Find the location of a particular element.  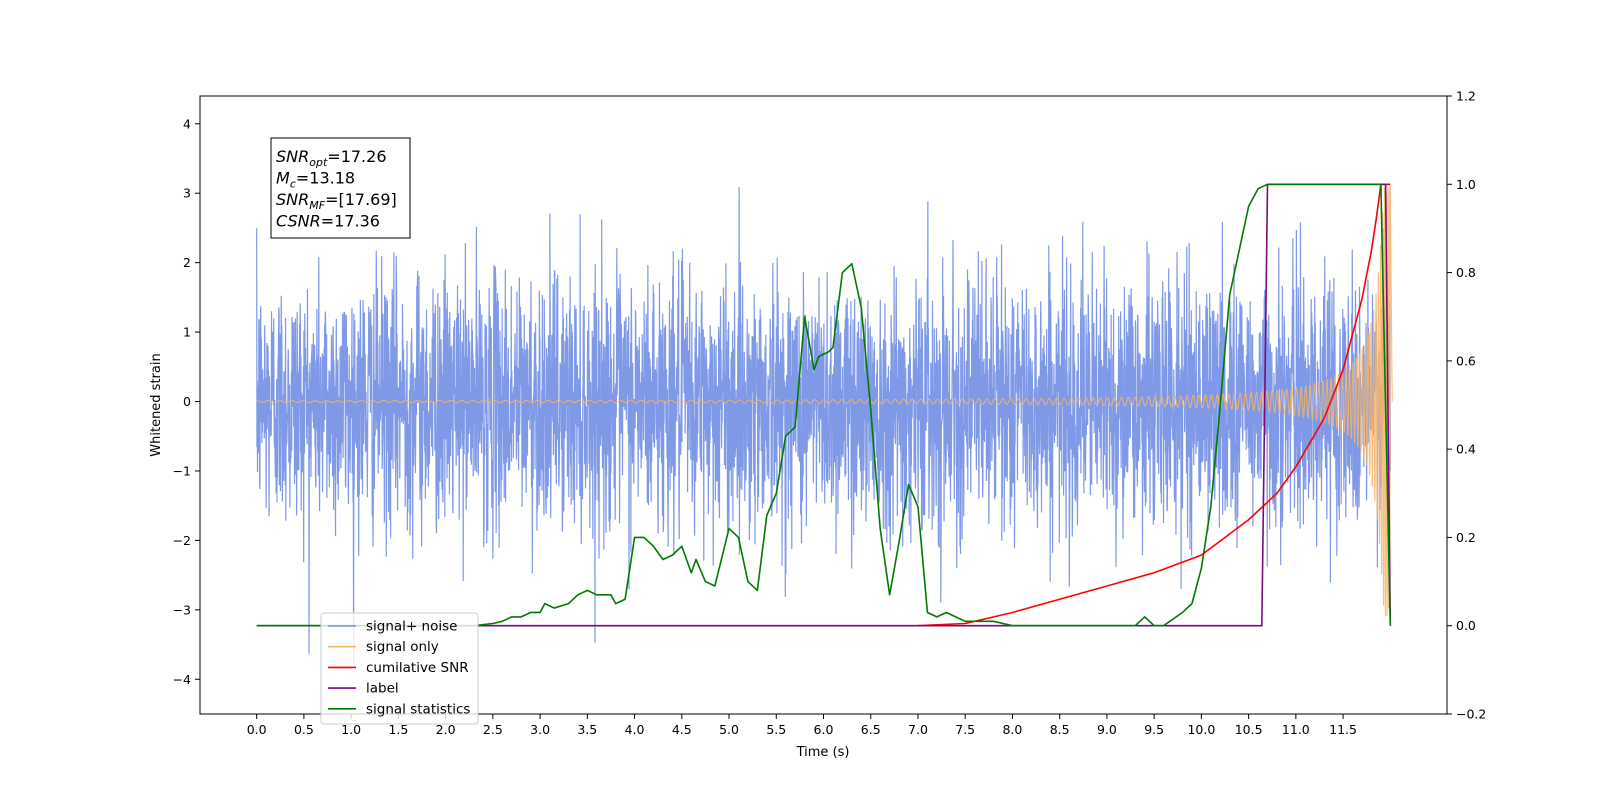

x-tick-label: 5.5 is located at coordinates (776, 729).